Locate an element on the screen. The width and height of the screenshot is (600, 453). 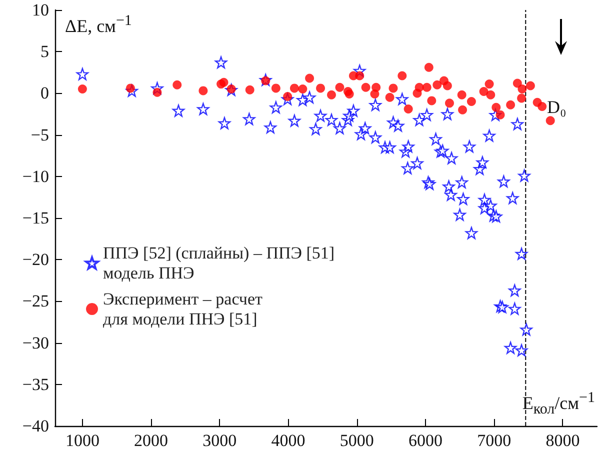
y-tick-label: −10 is located at coordinates (35, 176).